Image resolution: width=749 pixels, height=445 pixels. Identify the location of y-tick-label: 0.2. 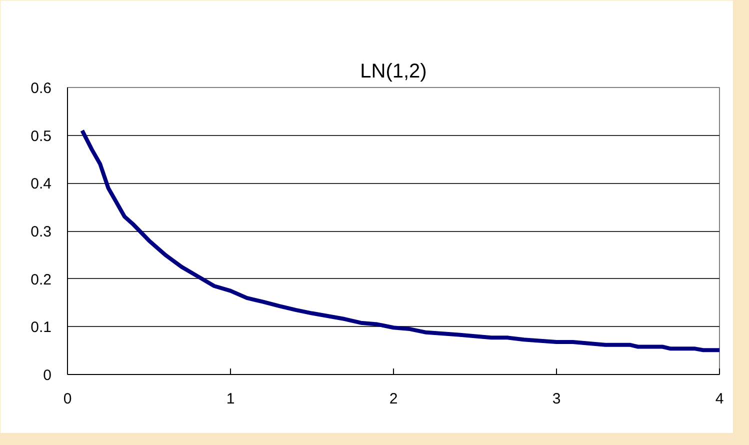
(41, 279).